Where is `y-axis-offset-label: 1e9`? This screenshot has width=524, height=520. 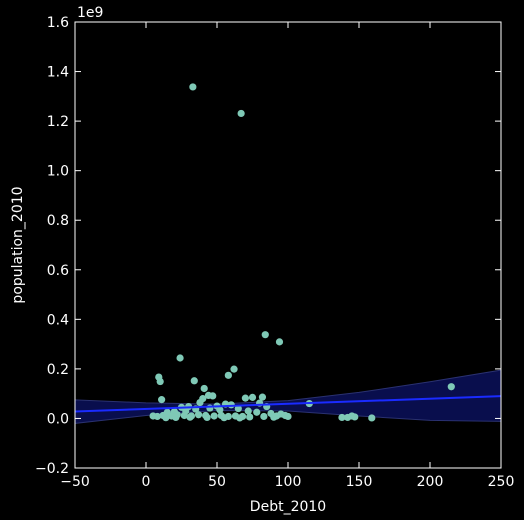 y-axis-offset-label: 1e9 is located at coordinates (90, 13).